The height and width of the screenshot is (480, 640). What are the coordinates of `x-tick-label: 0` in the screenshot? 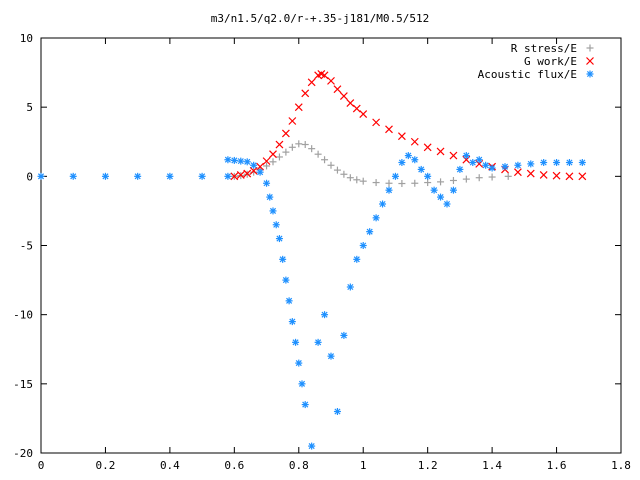 It's located at (41, 465).